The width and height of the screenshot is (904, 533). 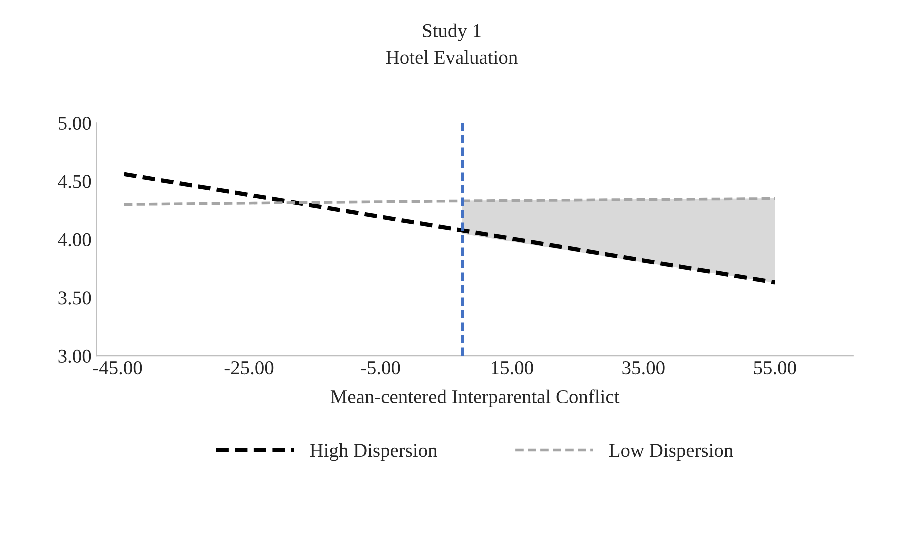 I want to click on y-tick-label: 4.00, so click(x=75, y=240).